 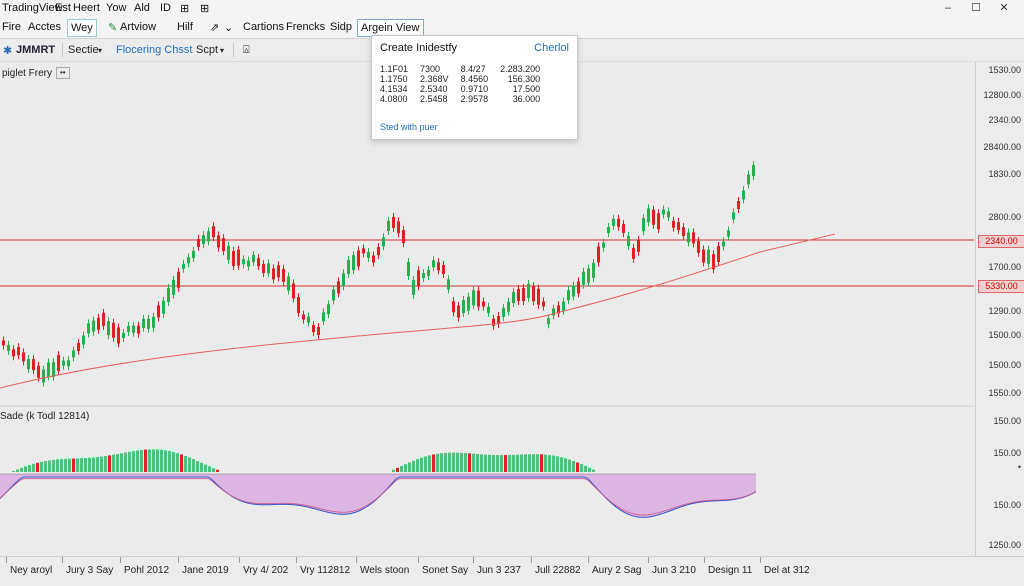 I want to click on maximize-button: ☐, so click(x=976, y=8).